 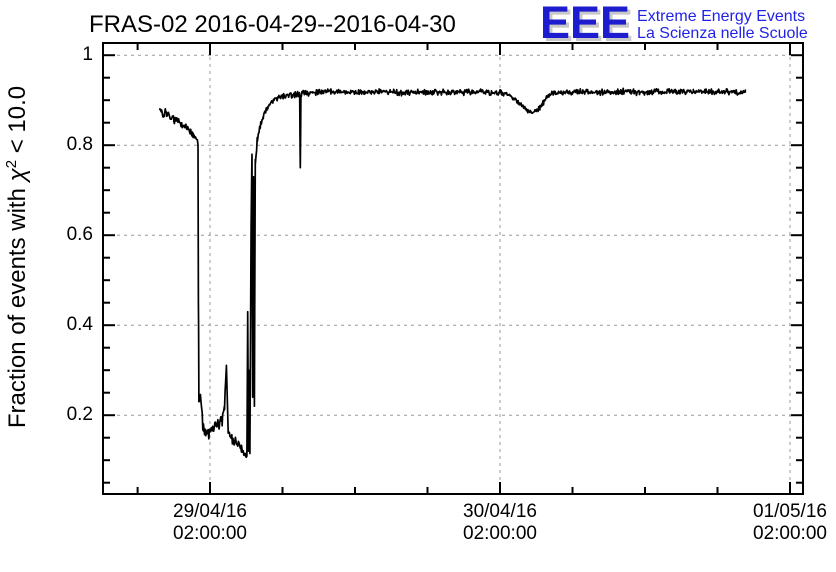 I want to click on x-tick-label: 30/04/16 02:00:00, so click(x=500, y=523).